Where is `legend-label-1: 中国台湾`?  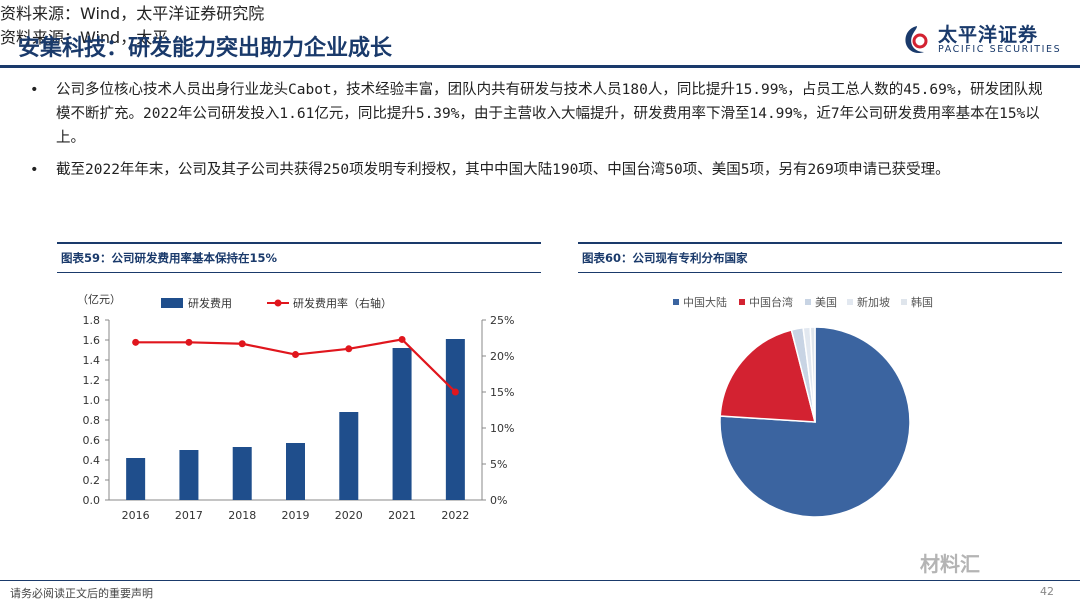 legend-label-1: 中国台湾 is located at coordinates (771, 302).